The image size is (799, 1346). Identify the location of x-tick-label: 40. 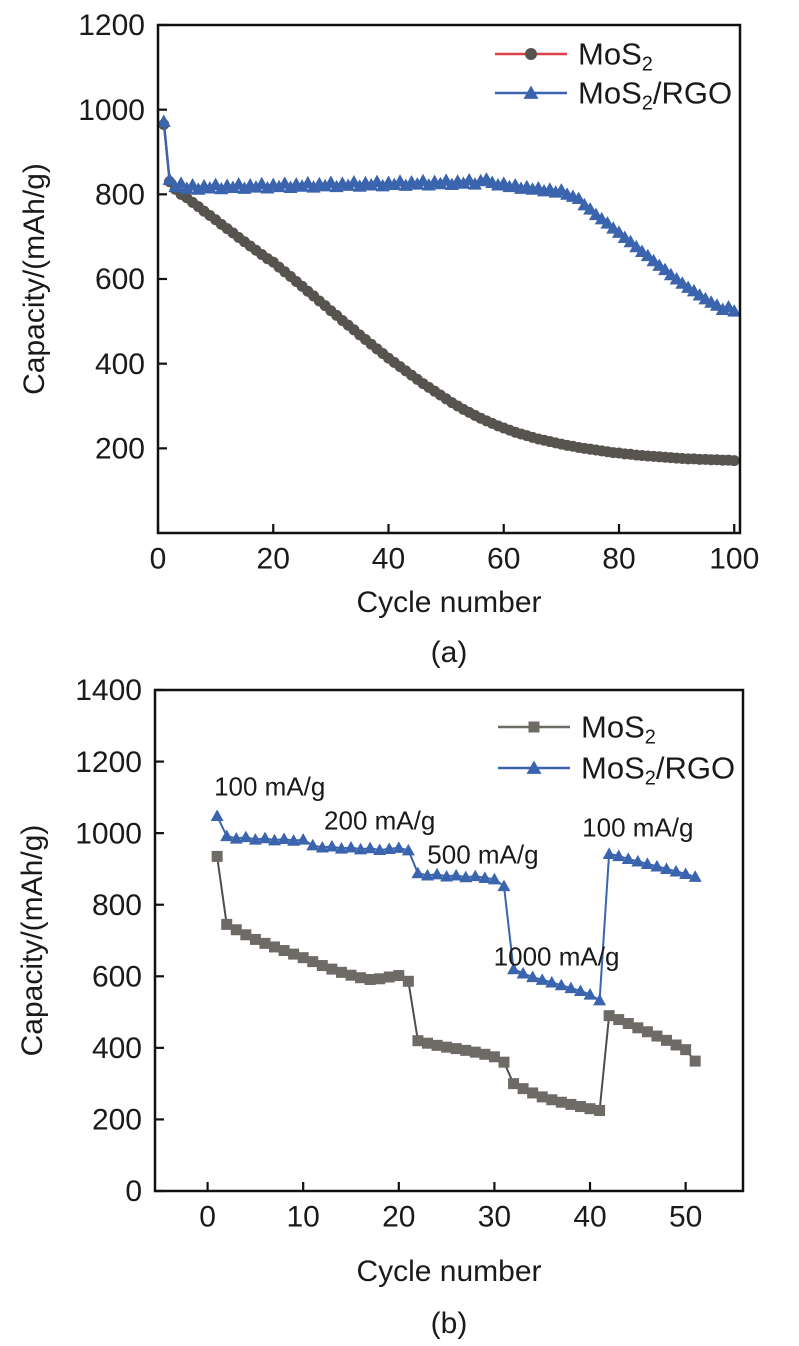
(589, 1216).